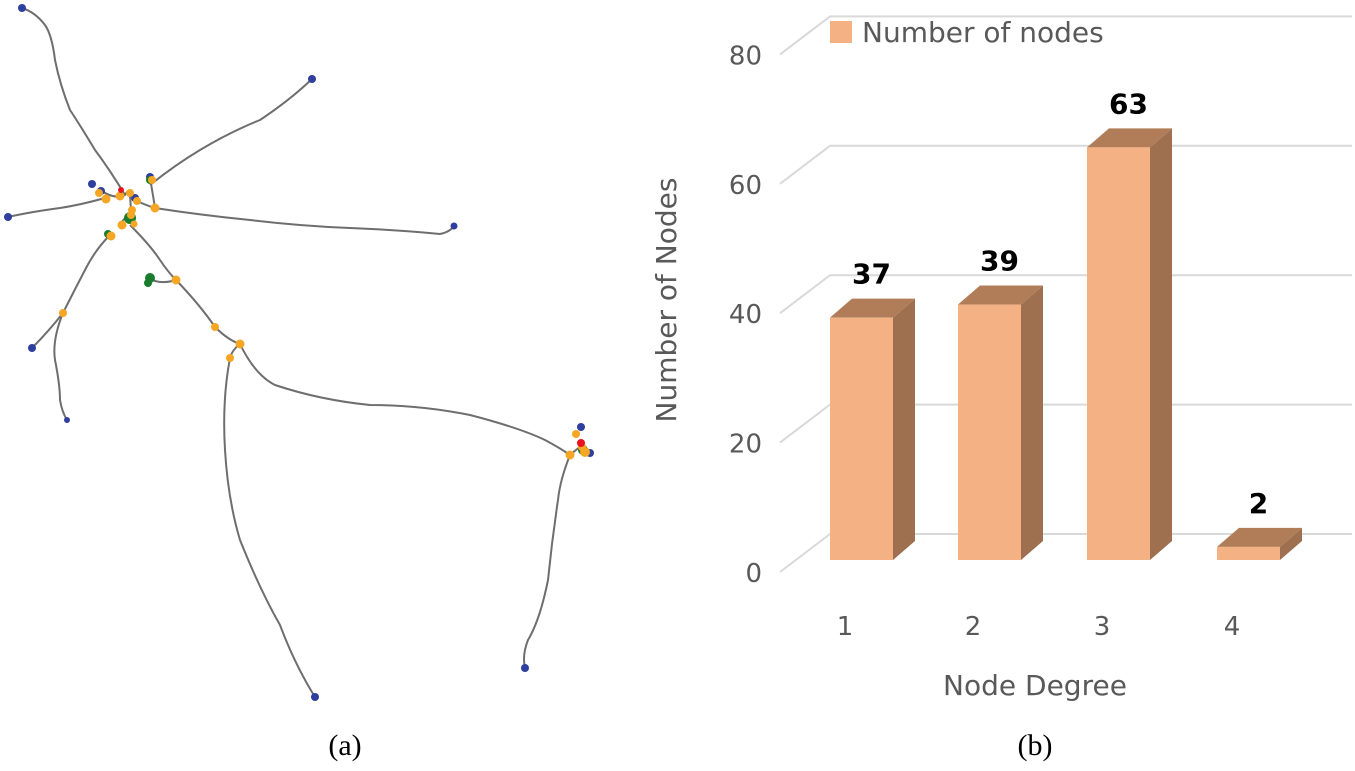 The height and width of the screenshot is (771, 1355). I want to click on x-tick-label: 1, so click(845, 627).